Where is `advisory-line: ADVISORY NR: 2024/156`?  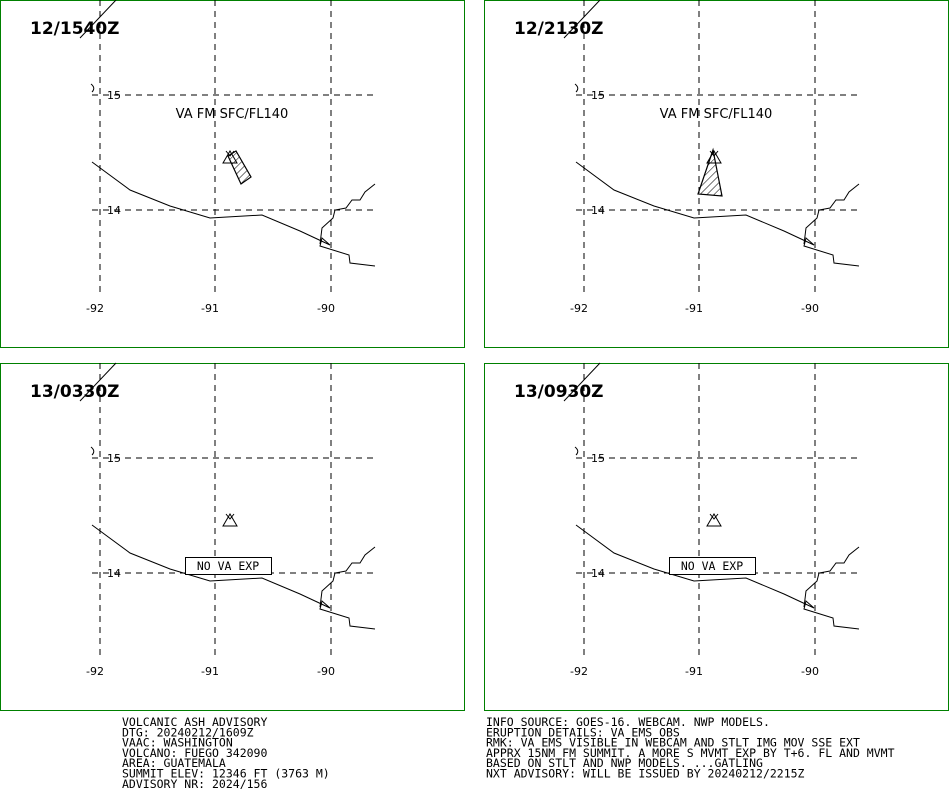
advisory-line: ADVISORY NR: 2024/156 is located at coordinates (194, 784).